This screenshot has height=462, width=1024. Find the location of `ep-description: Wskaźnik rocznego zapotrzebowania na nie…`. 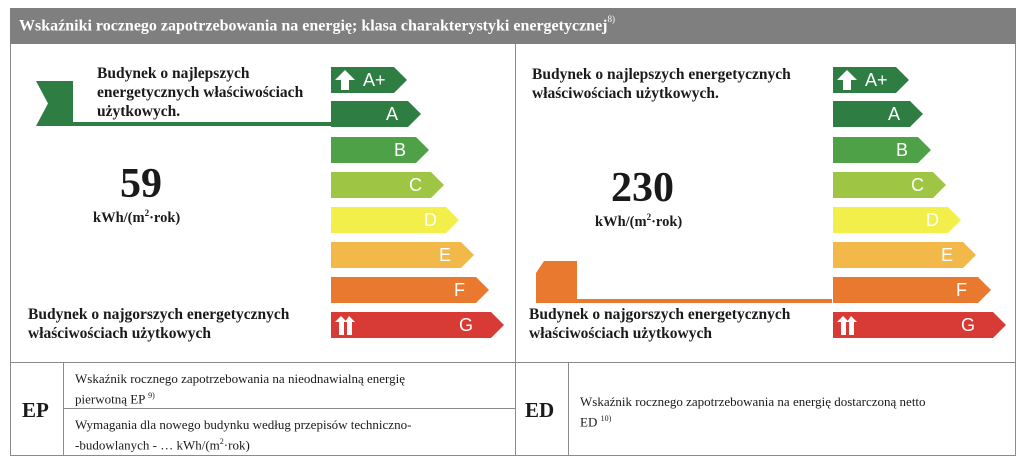

ep-description: Wskaźnik rocznego zapotrzebowania na nie… is located at coordinates (240, 388).